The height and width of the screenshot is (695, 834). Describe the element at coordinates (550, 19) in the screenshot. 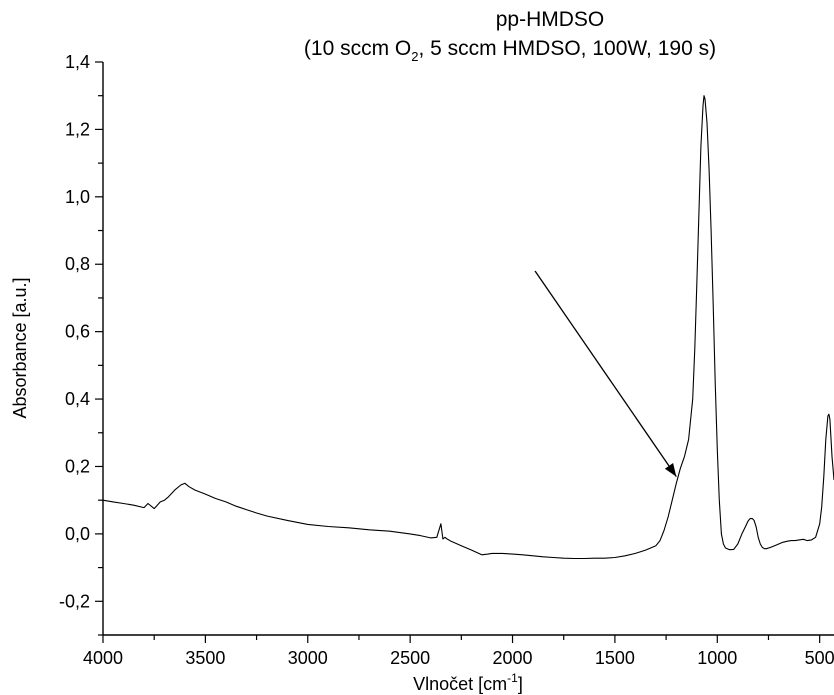

I see `chart-title: pp-HMDSO` at that location.